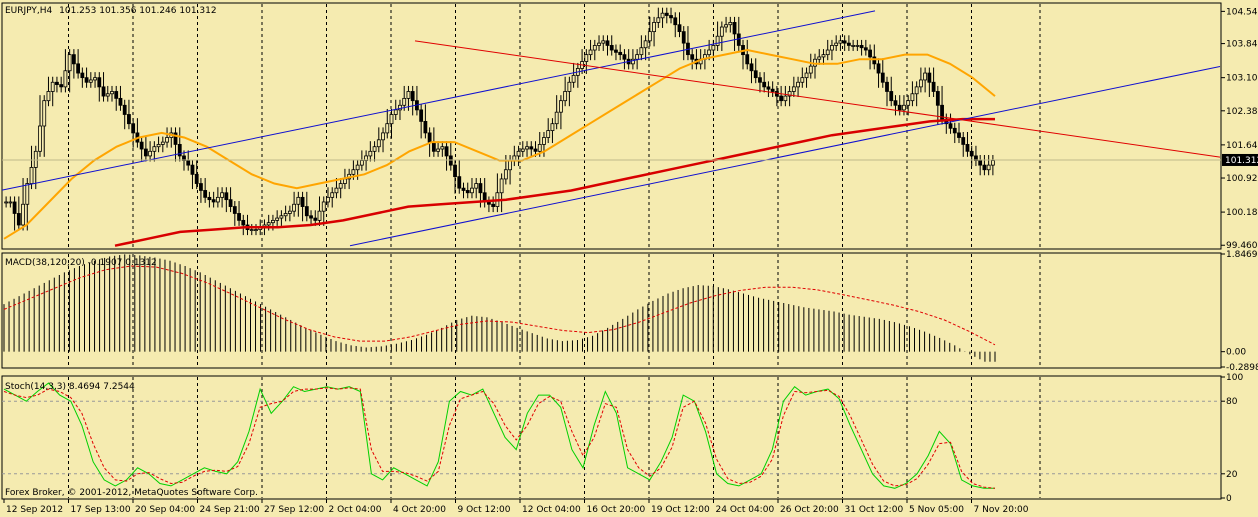  Describe the element at coordinates (294, 510) in the screenshot. I see `x-tick-label: 27 Sep 12:00` at that location.